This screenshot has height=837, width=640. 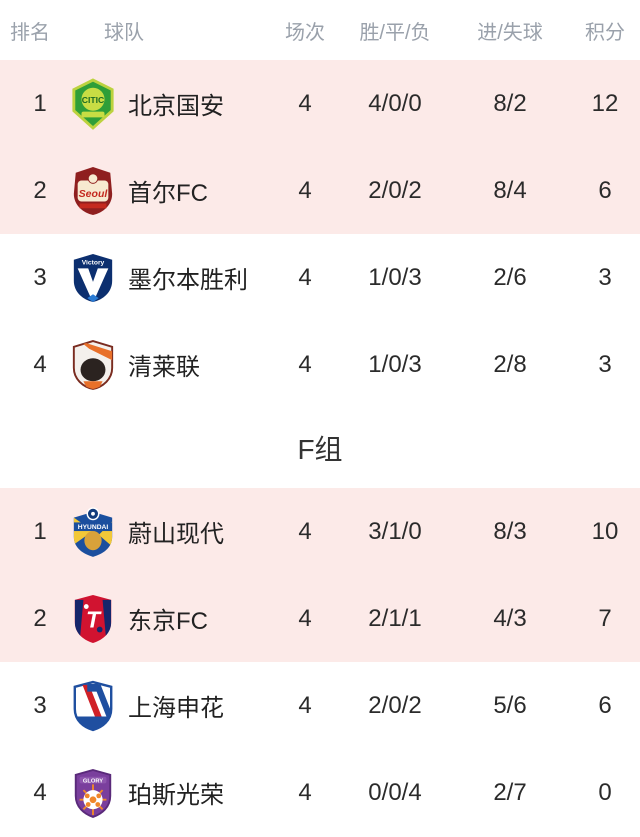 I want to click on team-name: 清莱联, so click(x=164, y=367).